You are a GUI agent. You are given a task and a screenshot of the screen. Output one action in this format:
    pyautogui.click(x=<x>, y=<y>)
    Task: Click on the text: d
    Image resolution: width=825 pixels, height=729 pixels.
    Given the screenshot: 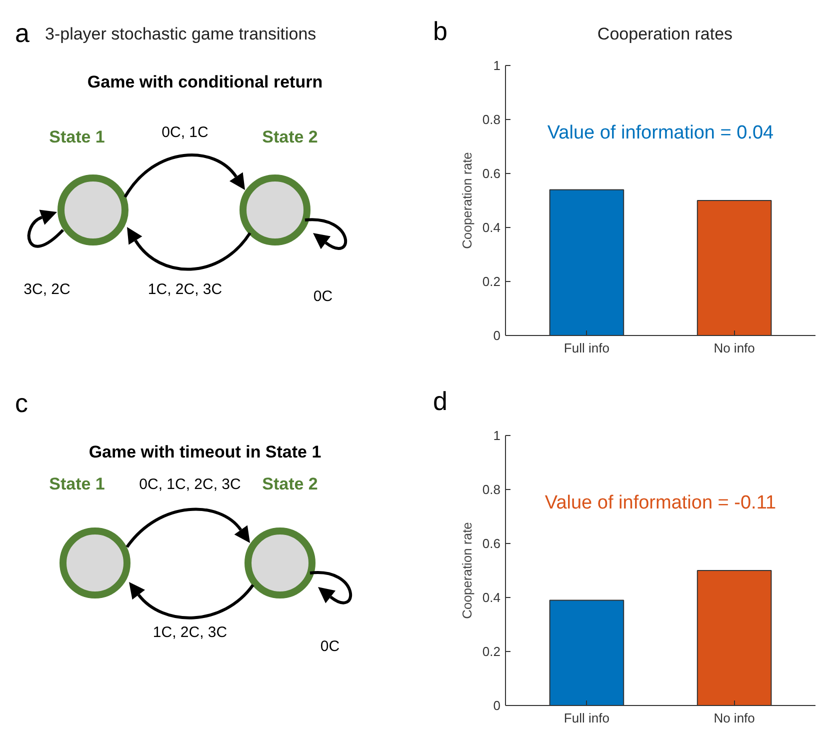 What is the action you would take?
    pyautogui.click(x=440, y=401)
    